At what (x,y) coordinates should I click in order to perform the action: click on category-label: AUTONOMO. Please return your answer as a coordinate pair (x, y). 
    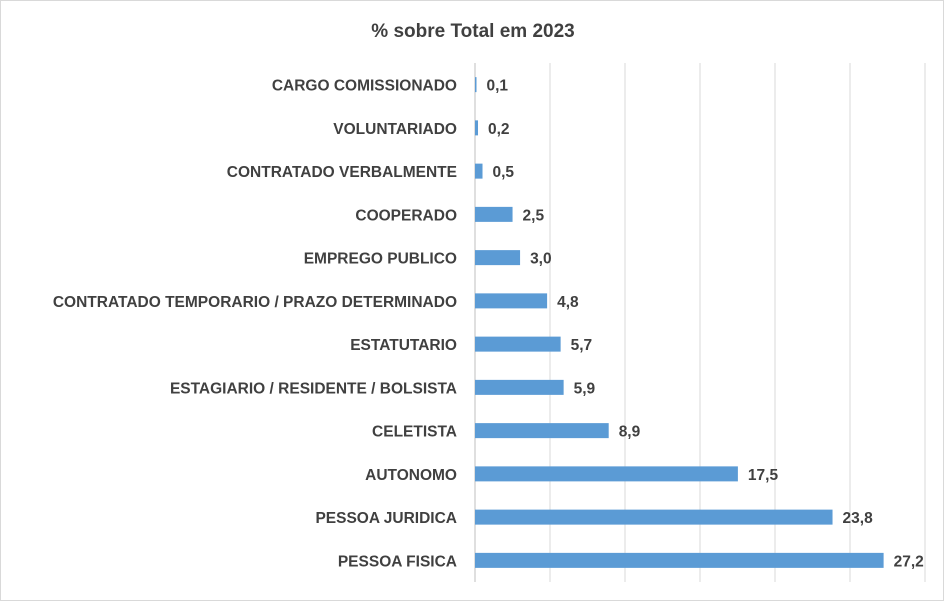
    Looking at the image, I should click on (411, 475).